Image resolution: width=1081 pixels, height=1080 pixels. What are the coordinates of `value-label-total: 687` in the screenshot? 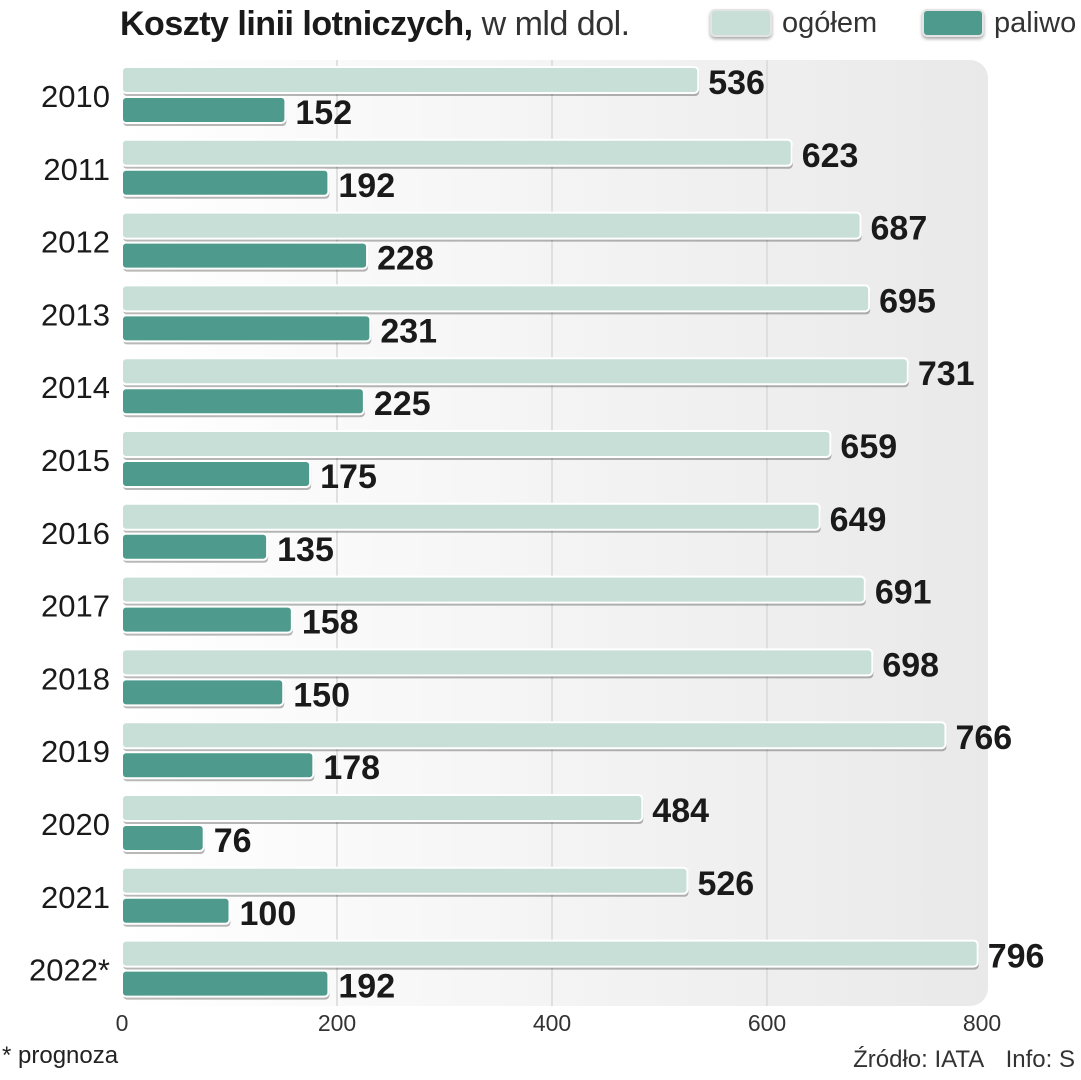 It's located at (899, 229).